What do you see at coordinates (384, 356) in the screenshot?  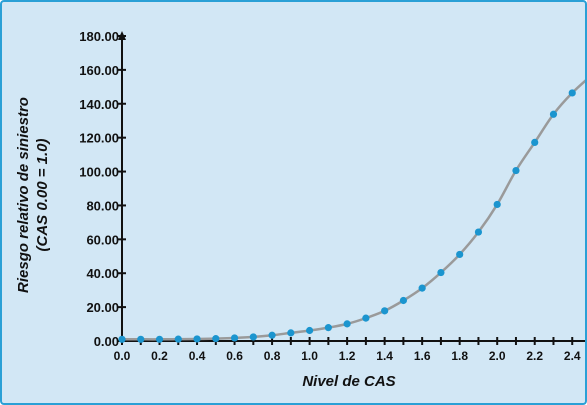 I see `x-tick-label: 1.4` at bounding box center [384, 356].